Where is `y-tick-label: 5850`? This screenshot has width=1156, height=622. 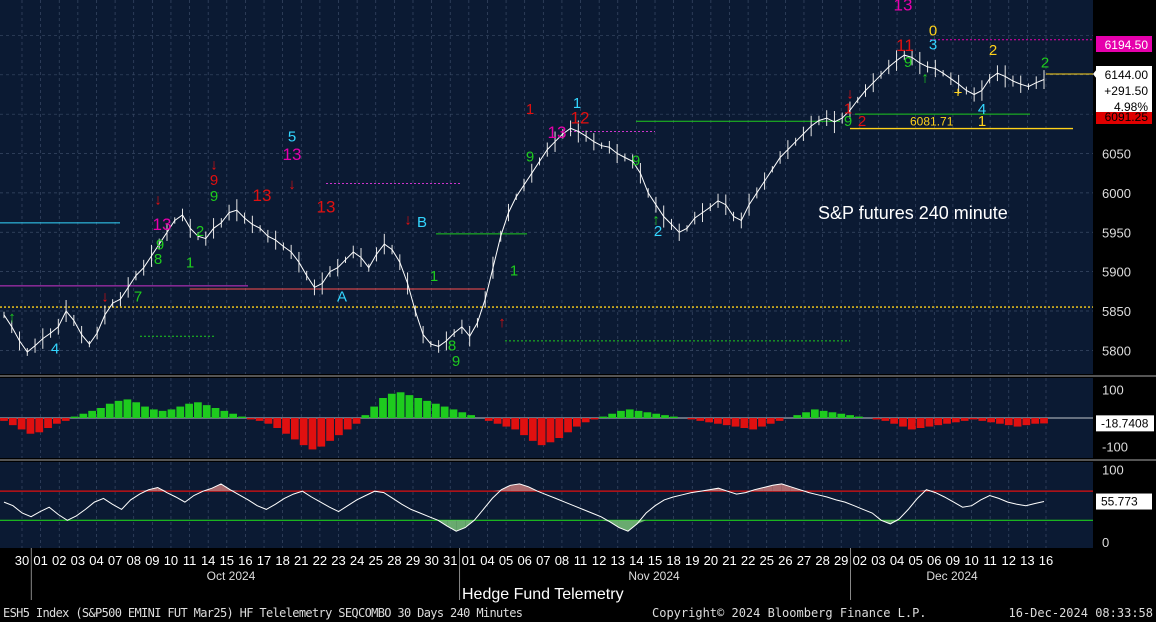
y-tick-label: 5850 is located at coordinates (1116, 311).